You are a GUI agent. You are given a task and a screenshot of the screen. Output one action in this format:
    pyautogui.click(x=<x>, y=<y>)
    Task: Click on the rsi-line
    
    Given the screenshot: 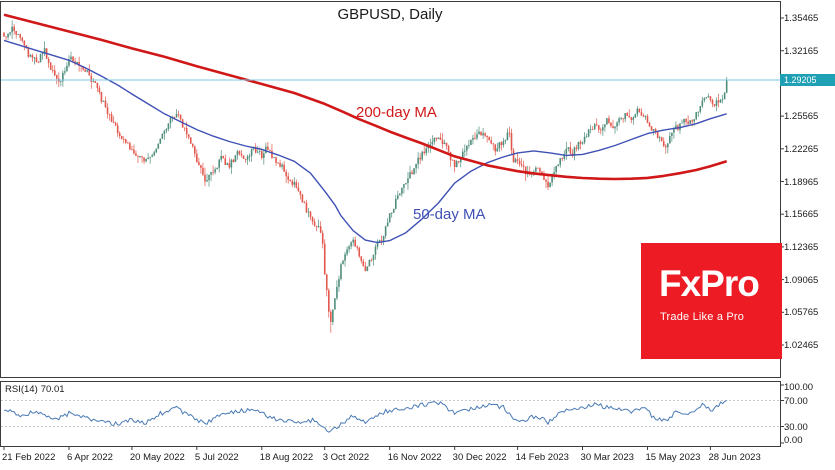 What is the action you would take?
    pyautogui.click(x=365, y=416)
    